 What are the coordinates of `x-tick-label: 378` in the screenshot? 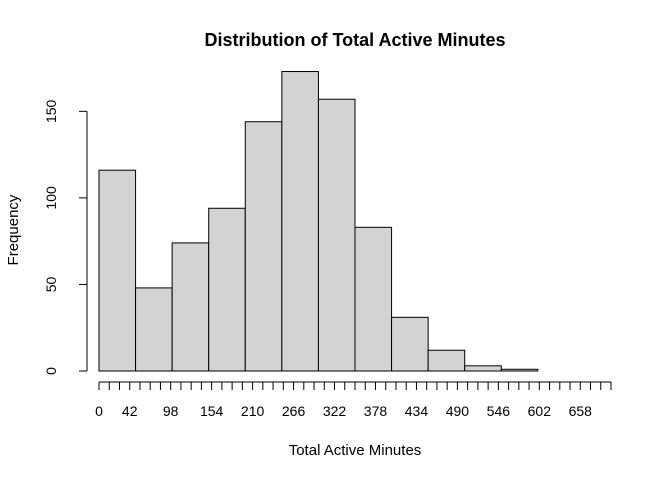 It's located at (376, 411).